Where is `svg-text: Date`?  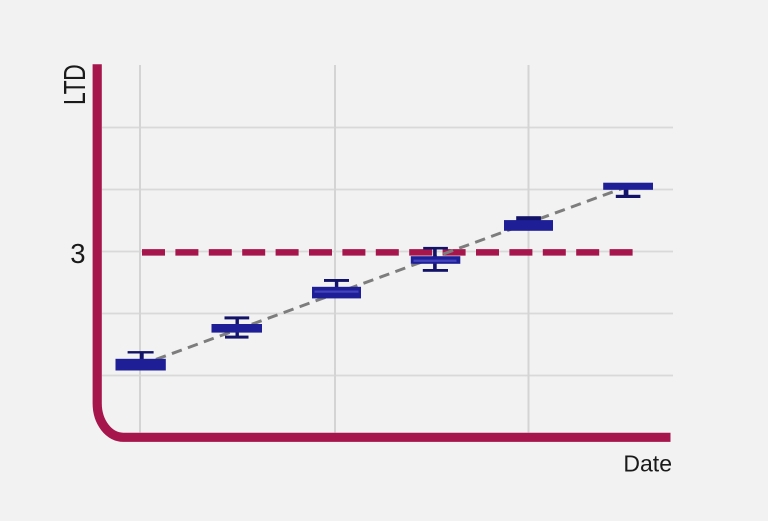
svg-text: Date is located at coordinates (647, 463).